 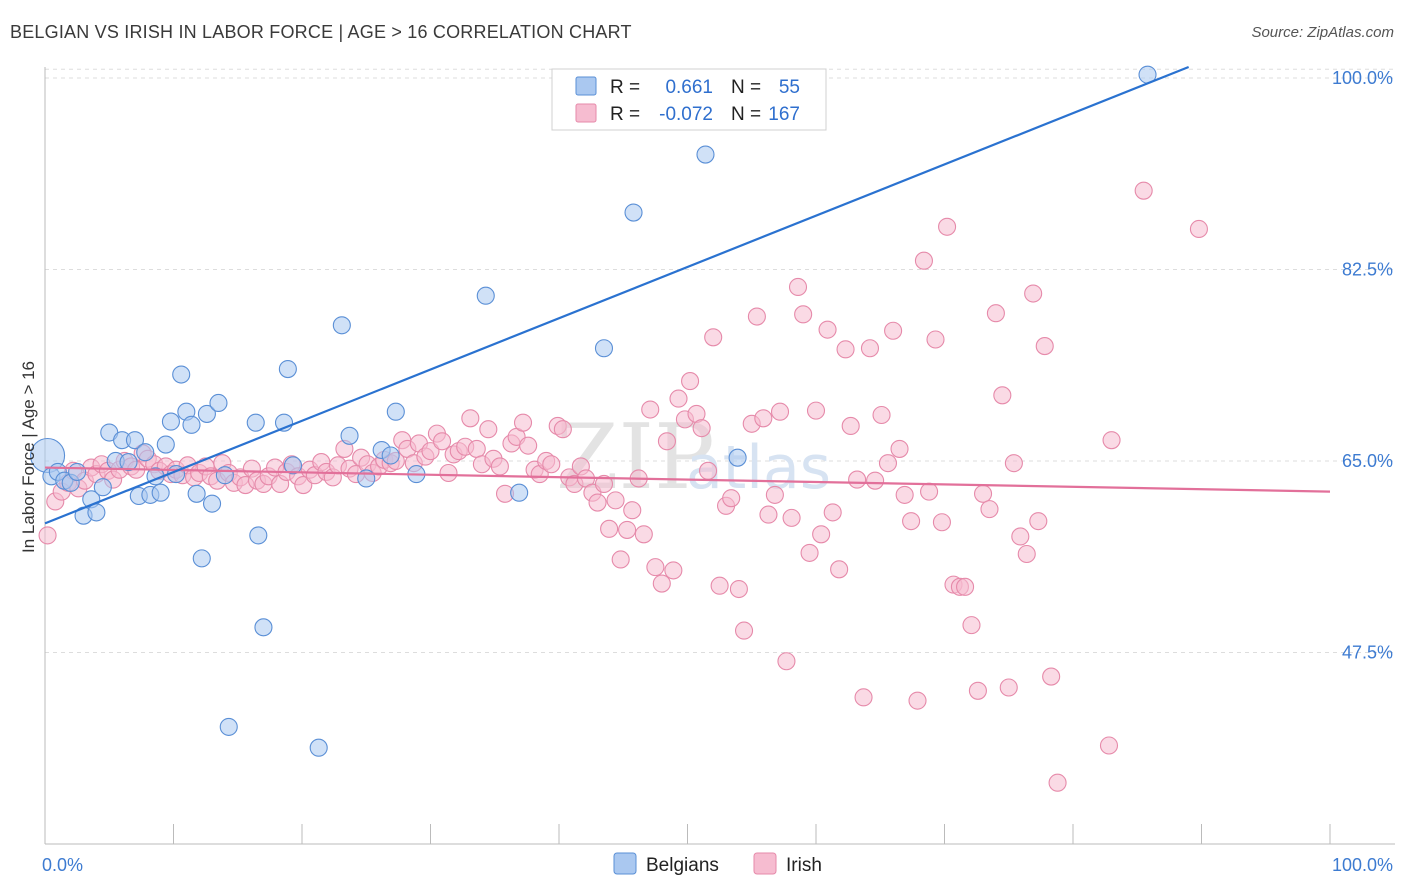 What do you see at coordinates (586, 86) in the screenshot?
I see `legend-swatch-belgians` at bounding box center [586, 86].